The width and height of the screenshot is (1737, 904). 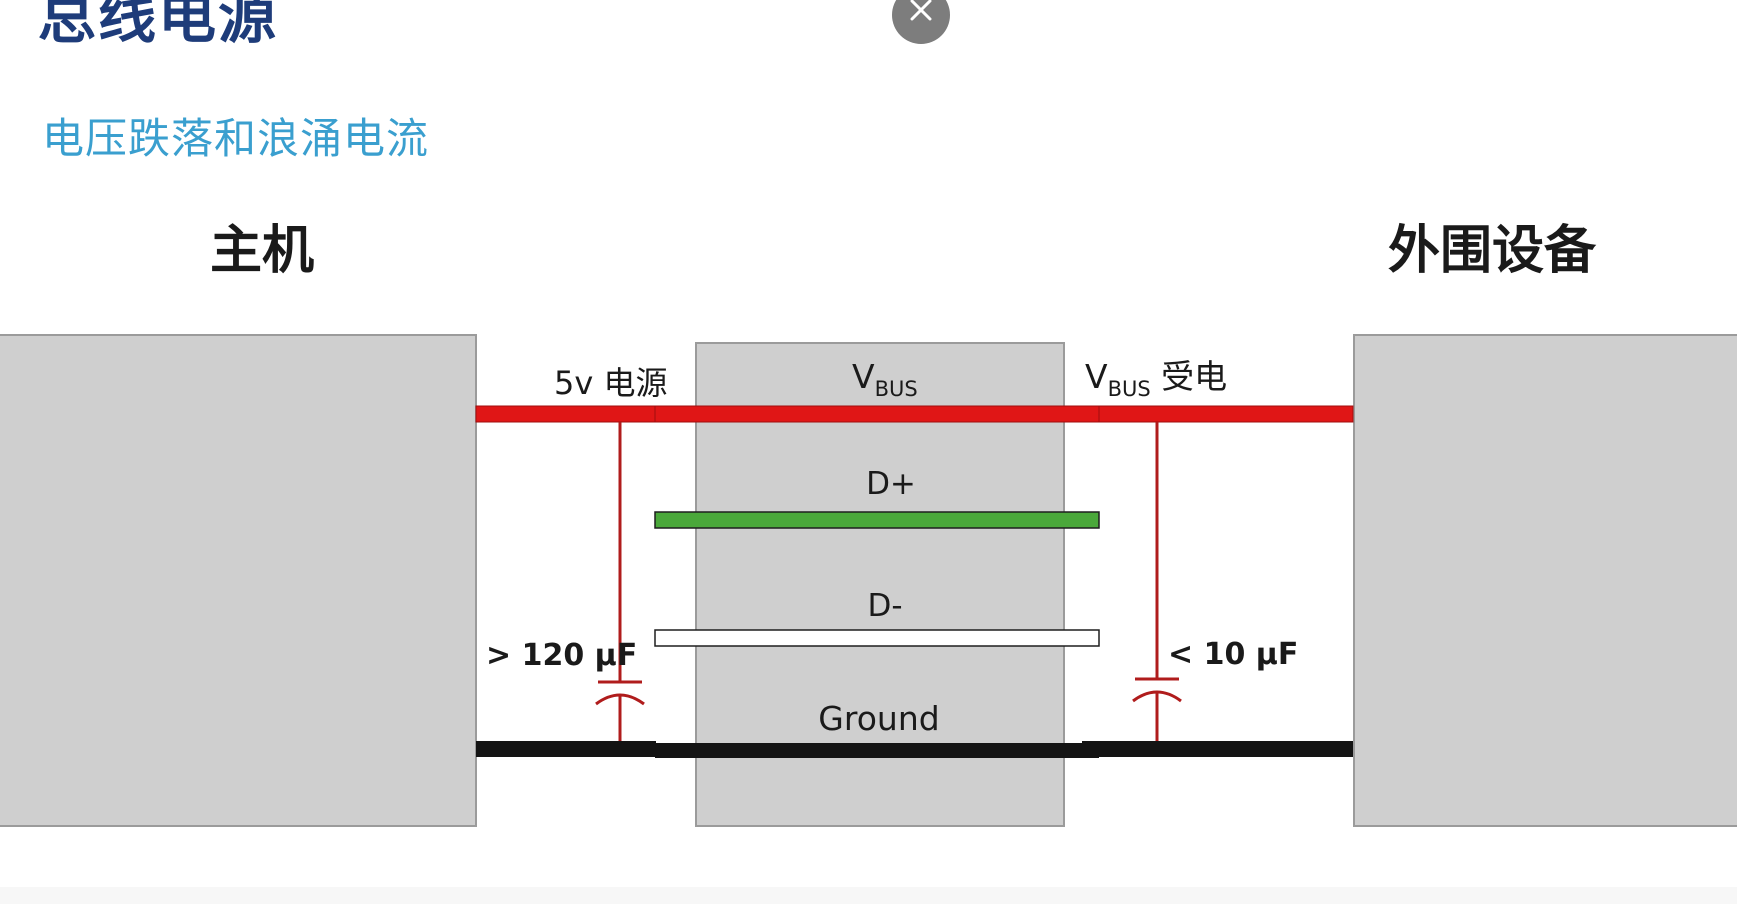 What do you see at coordinates (863, 376) in the screenshot?
I see `vbus-label-main: V` at bounding box center [863, 376].